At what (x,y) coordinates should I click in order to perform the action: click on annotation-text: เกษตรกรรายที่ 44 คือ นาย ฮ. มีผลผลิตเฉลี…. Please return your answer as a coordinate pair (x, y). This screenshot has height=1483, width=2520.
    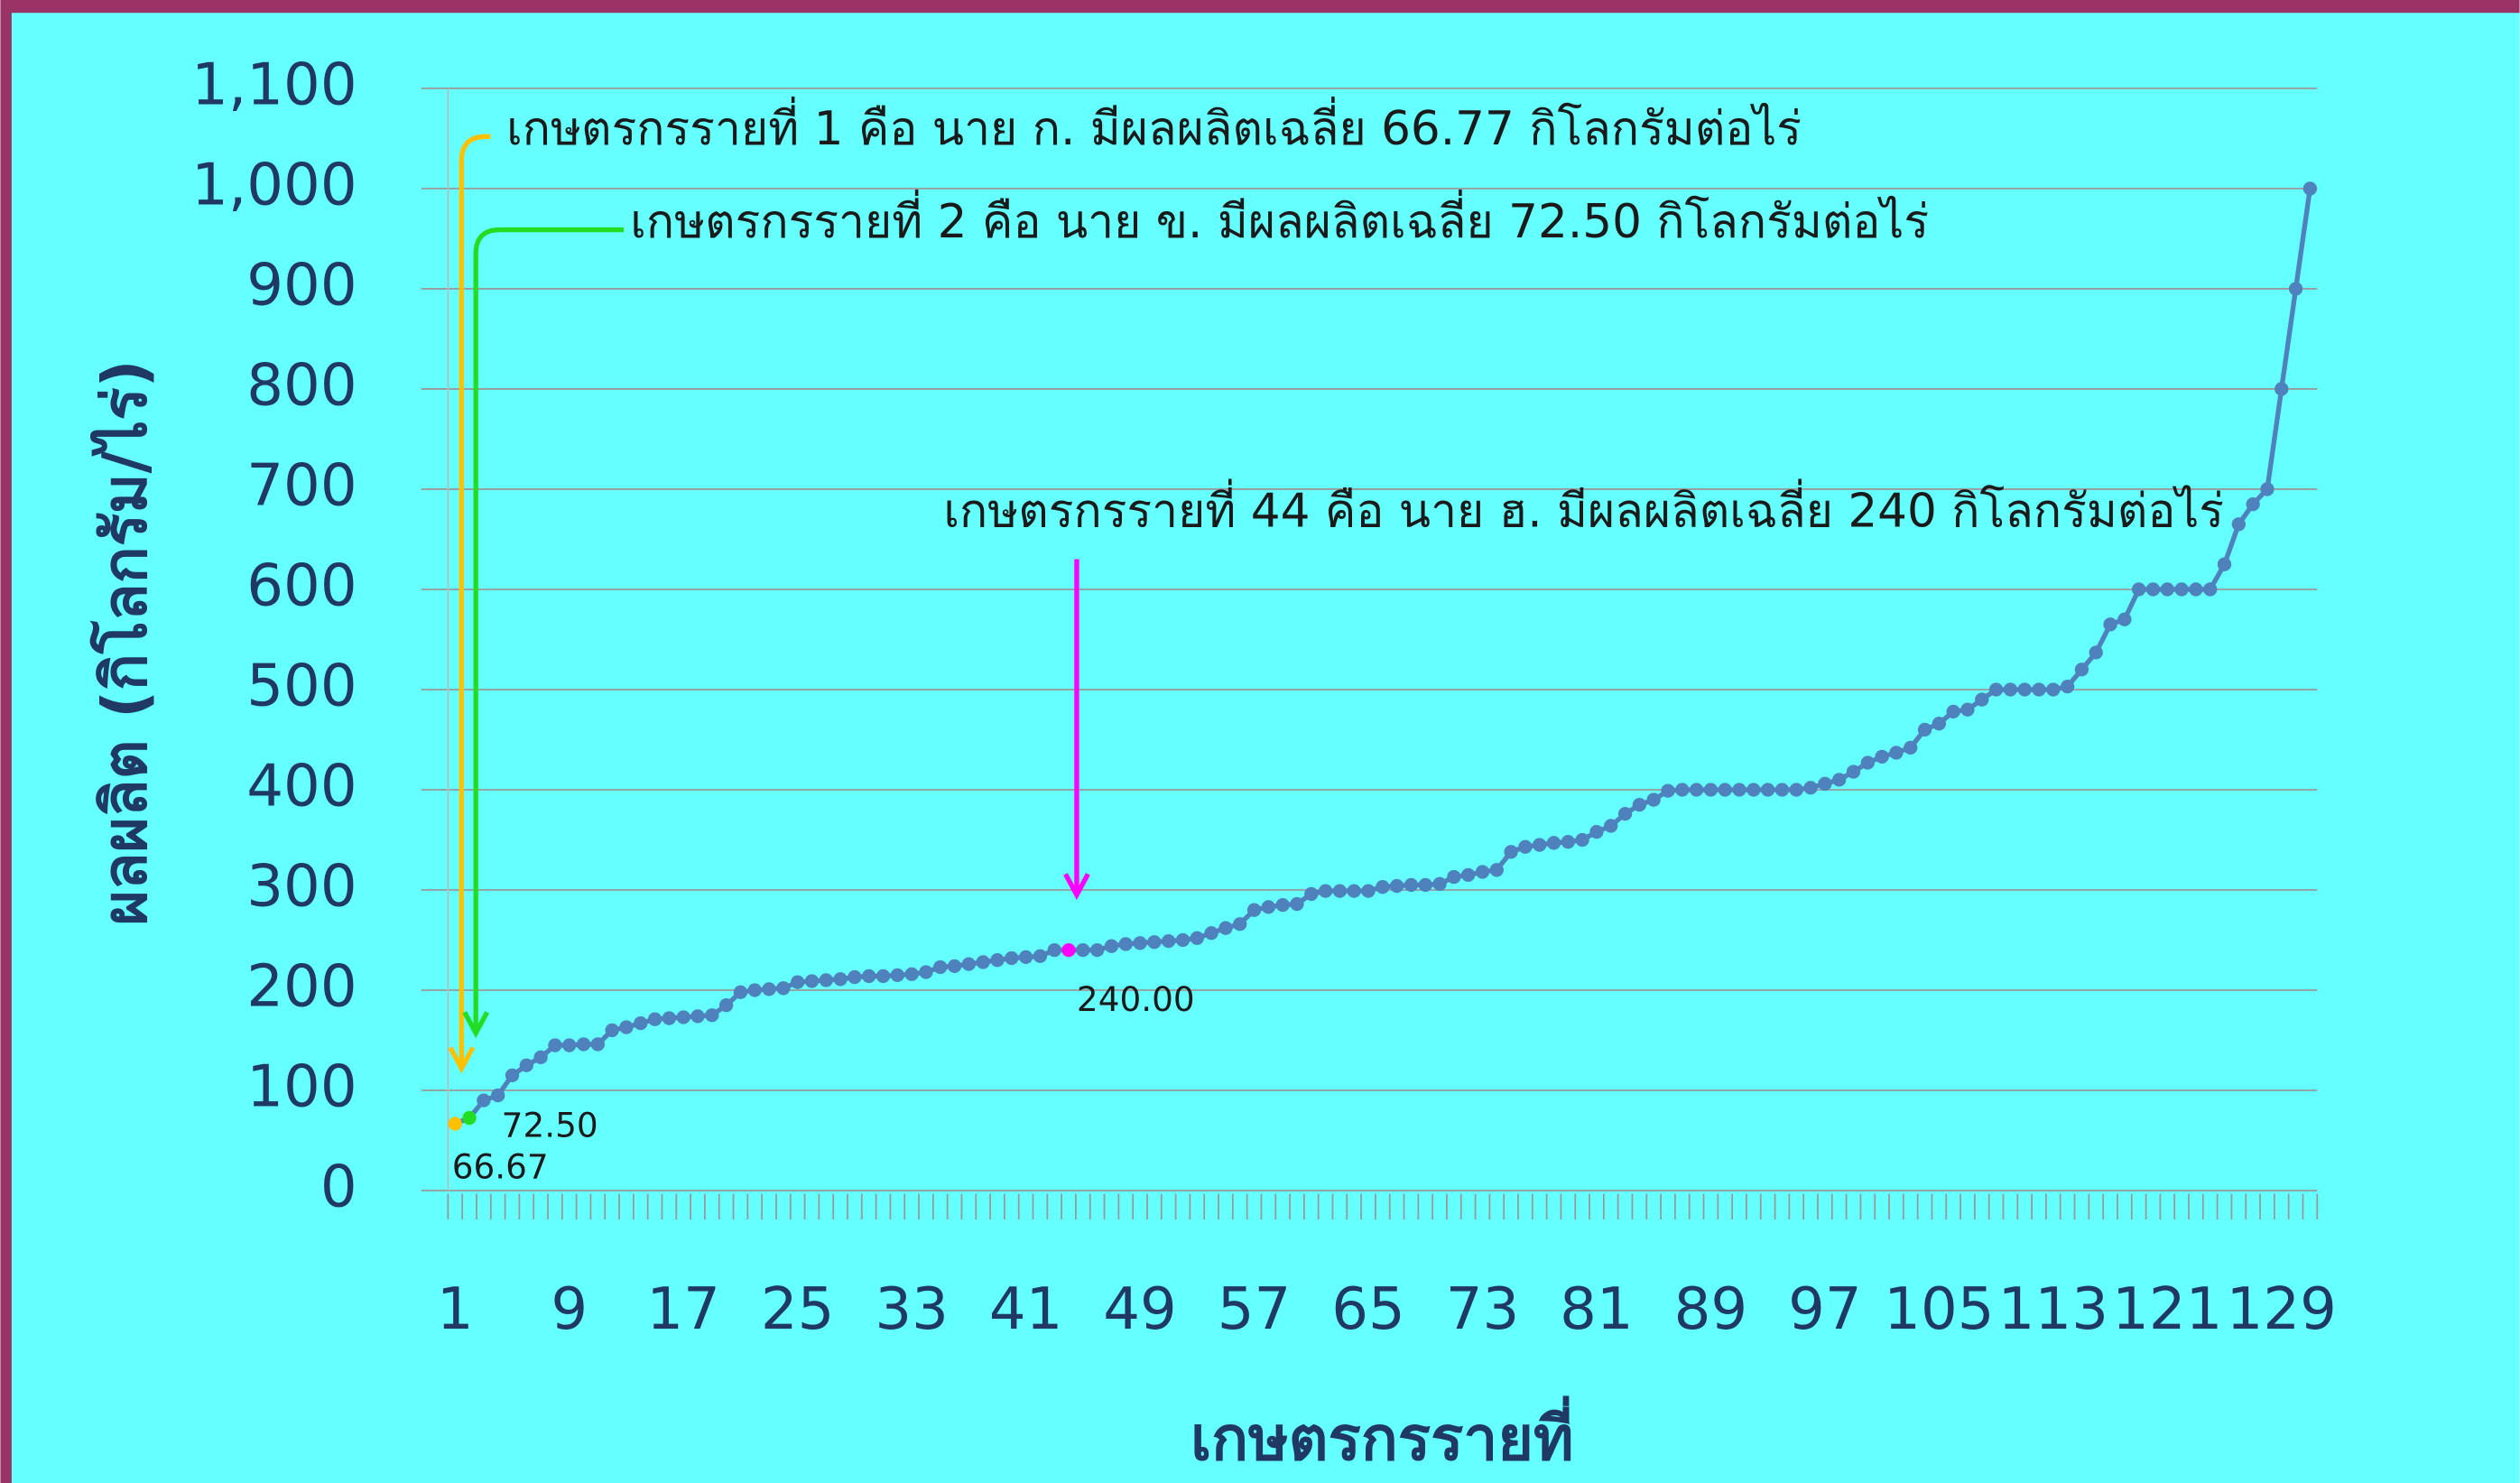
    Looking at the image, I should click on (1583, 508).